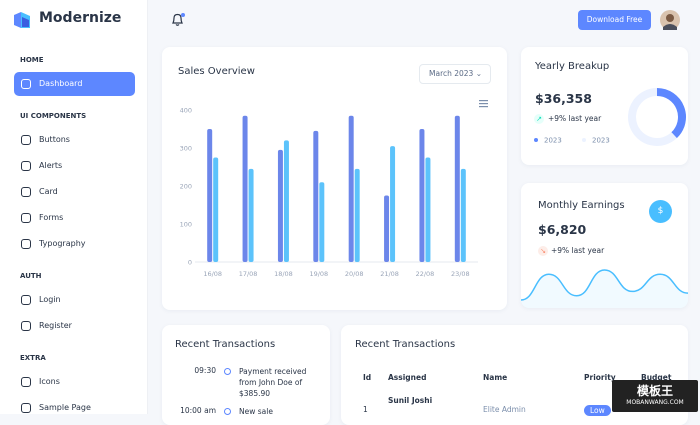  I want to click on table-cell: Elite Admin, so click(504, 409).